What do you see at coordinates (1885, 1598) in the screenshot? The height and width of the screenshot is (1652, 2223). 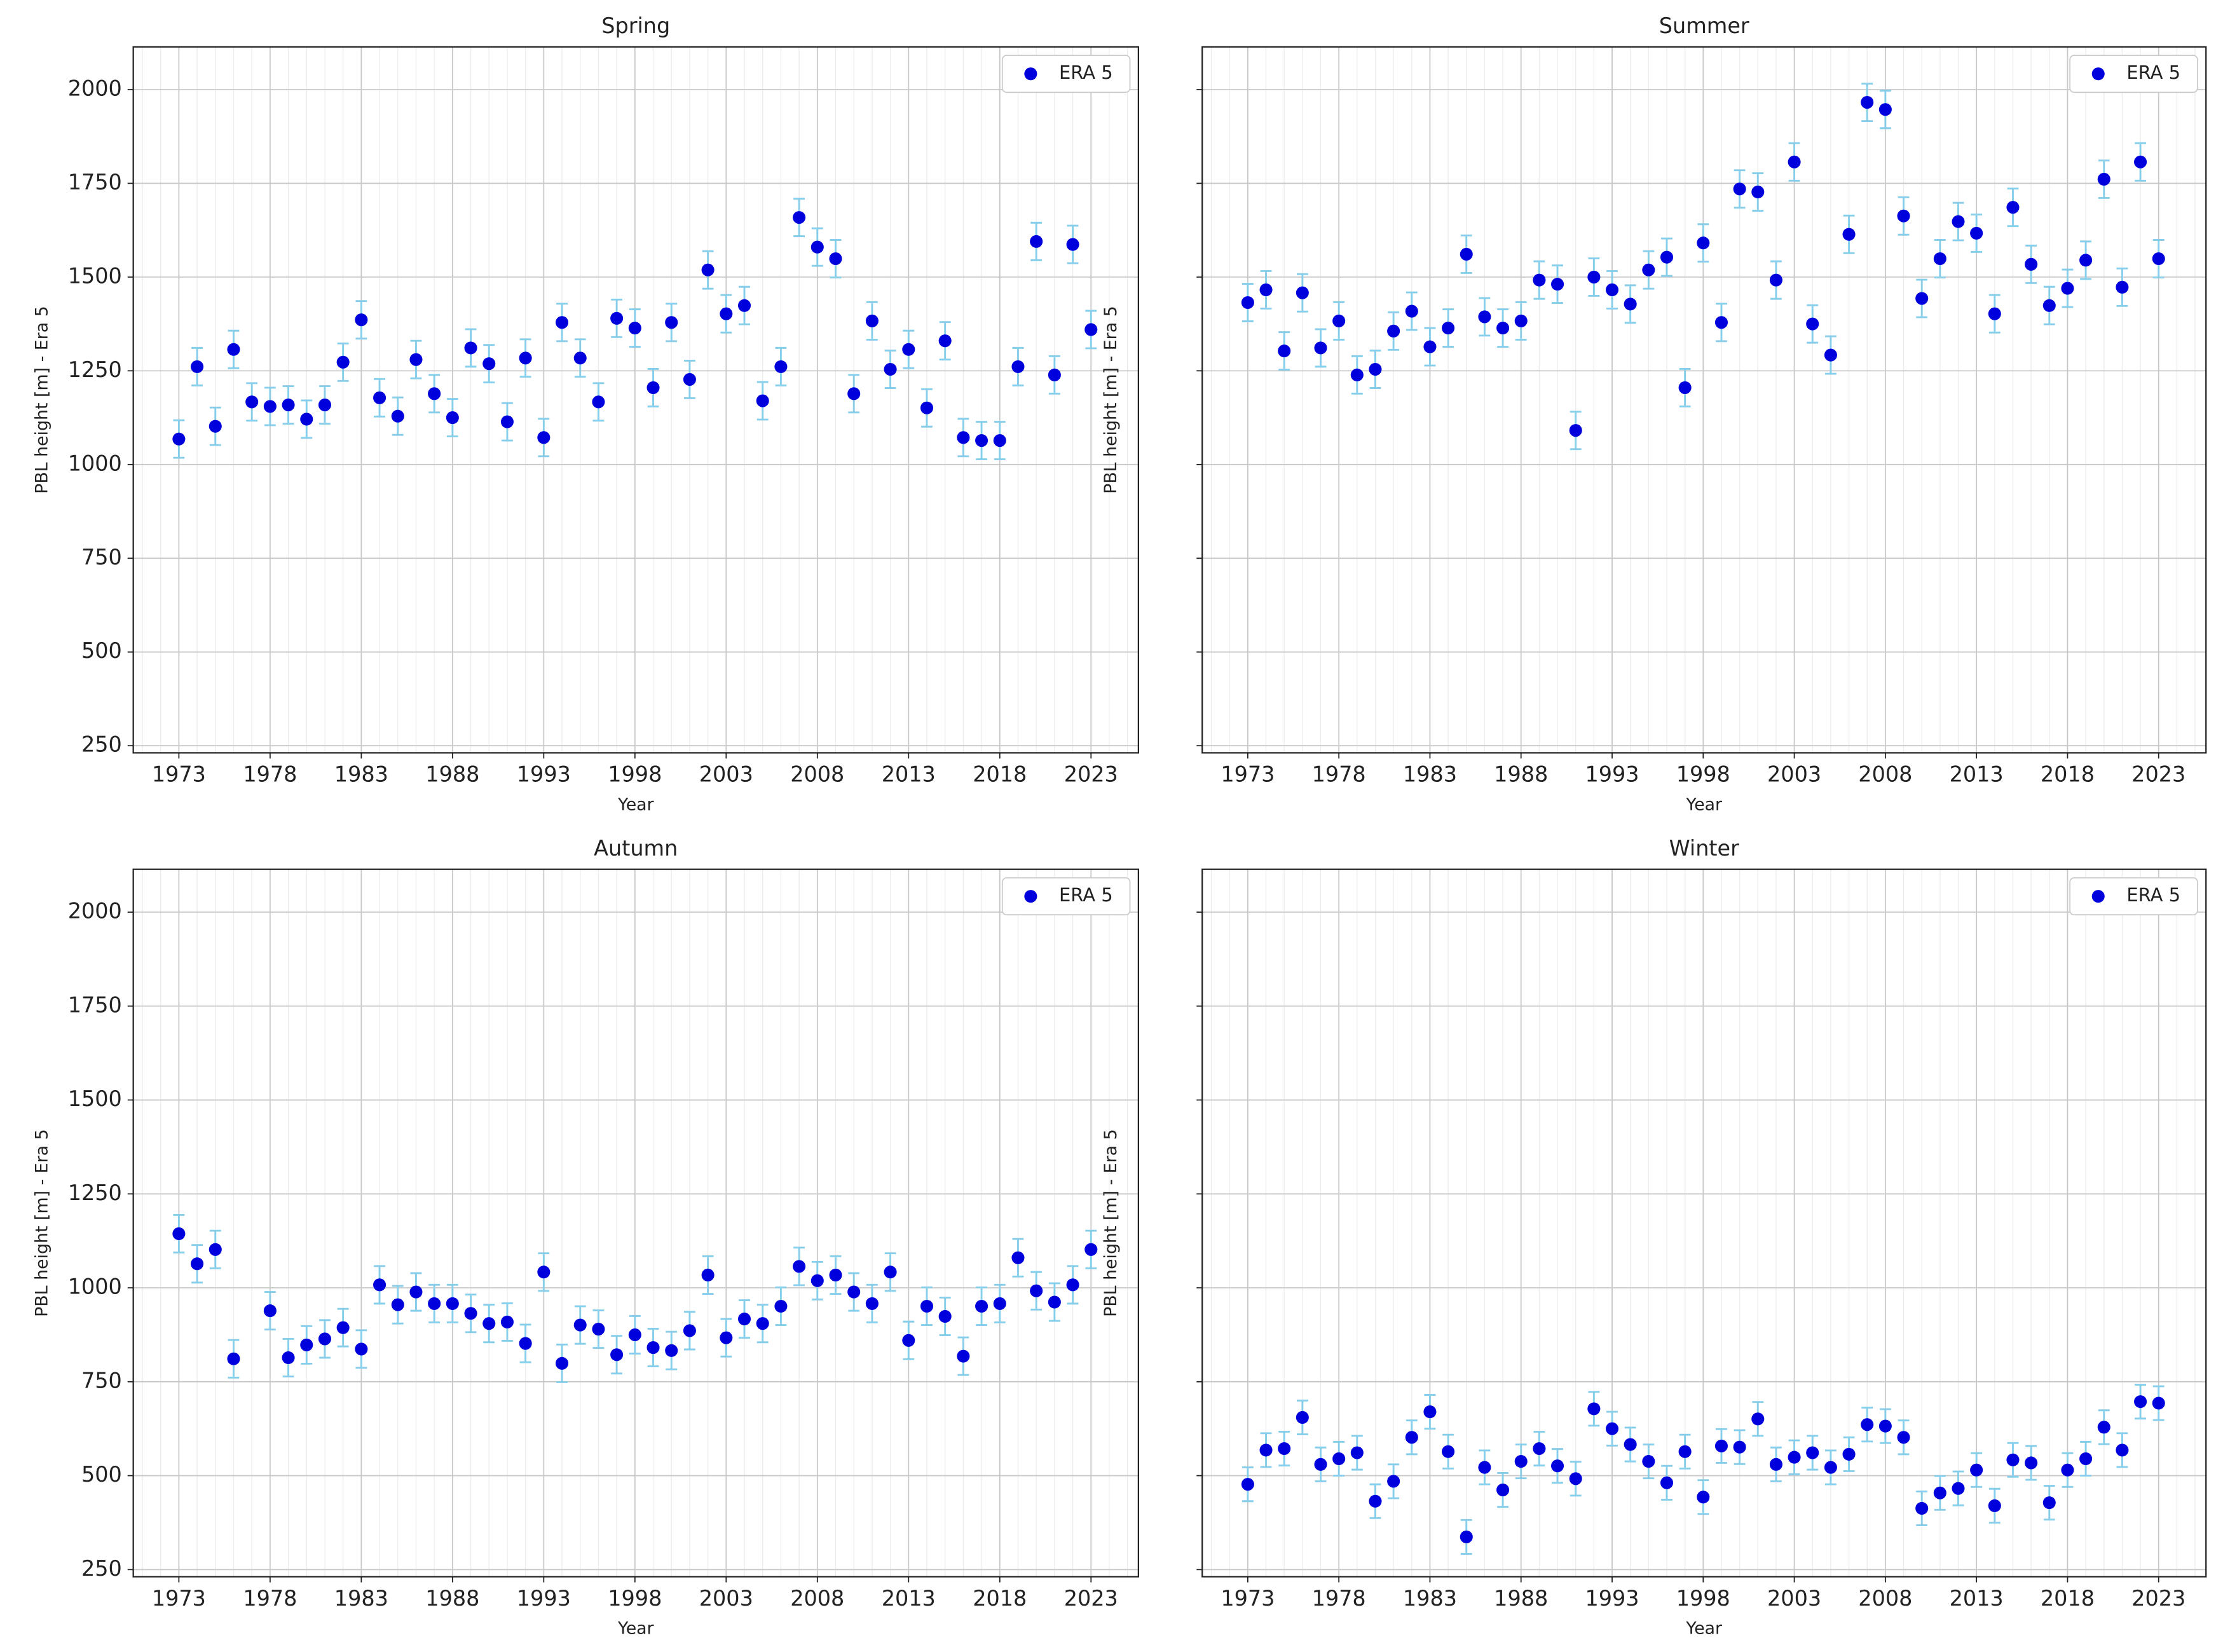 I see `x-tick-label: 2008` at bounding box center [1885, 1598].